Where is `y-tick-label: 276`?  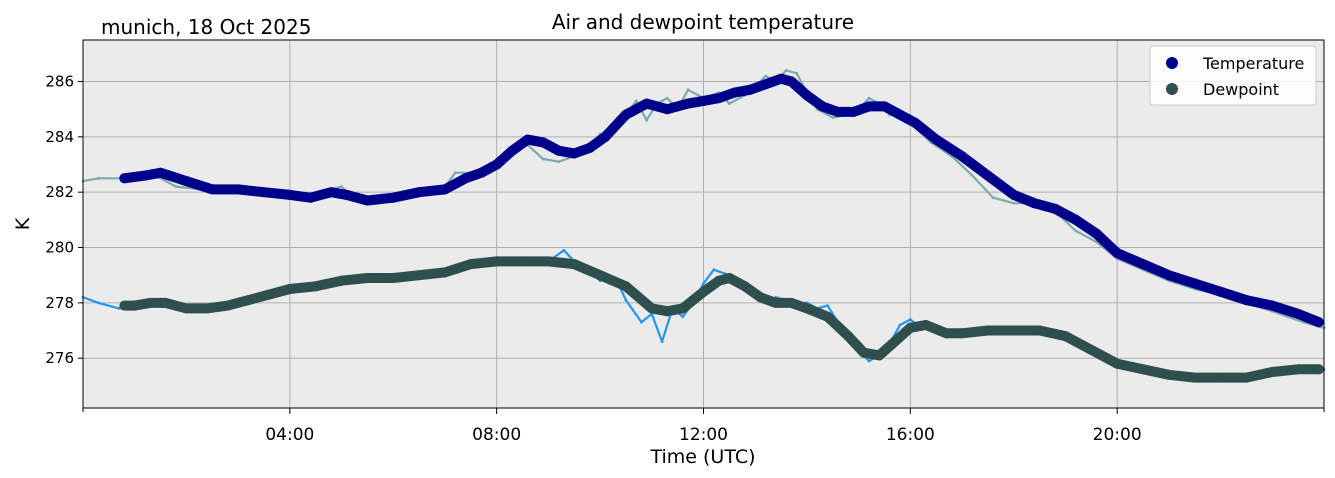
y-tick-label: 276 is located at coordinates (59, 358).